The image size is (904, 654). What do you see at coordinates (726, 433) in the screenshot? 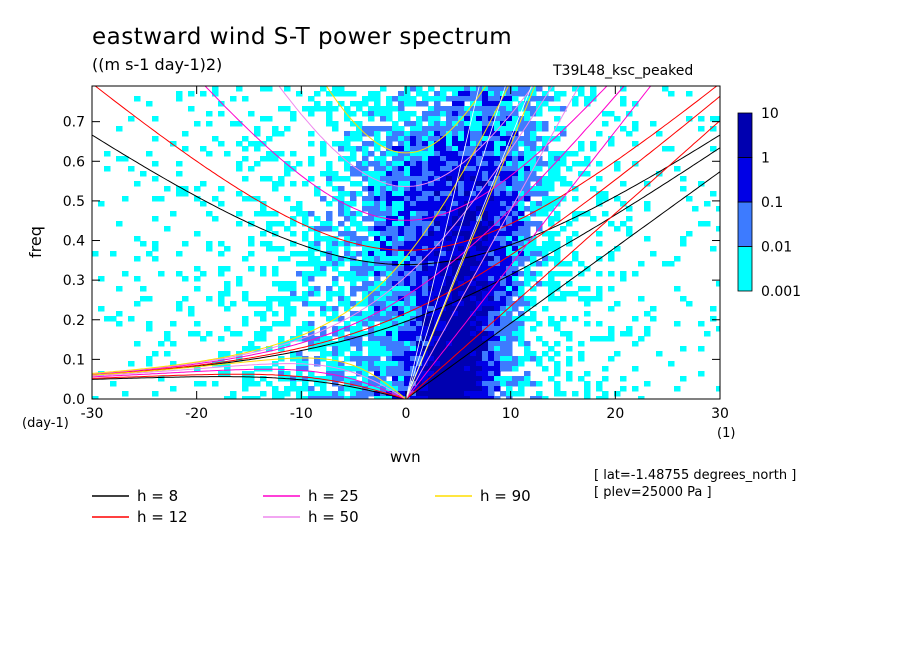
I see `x-unit-right-label: (1)` at bounding box center [726, 433].